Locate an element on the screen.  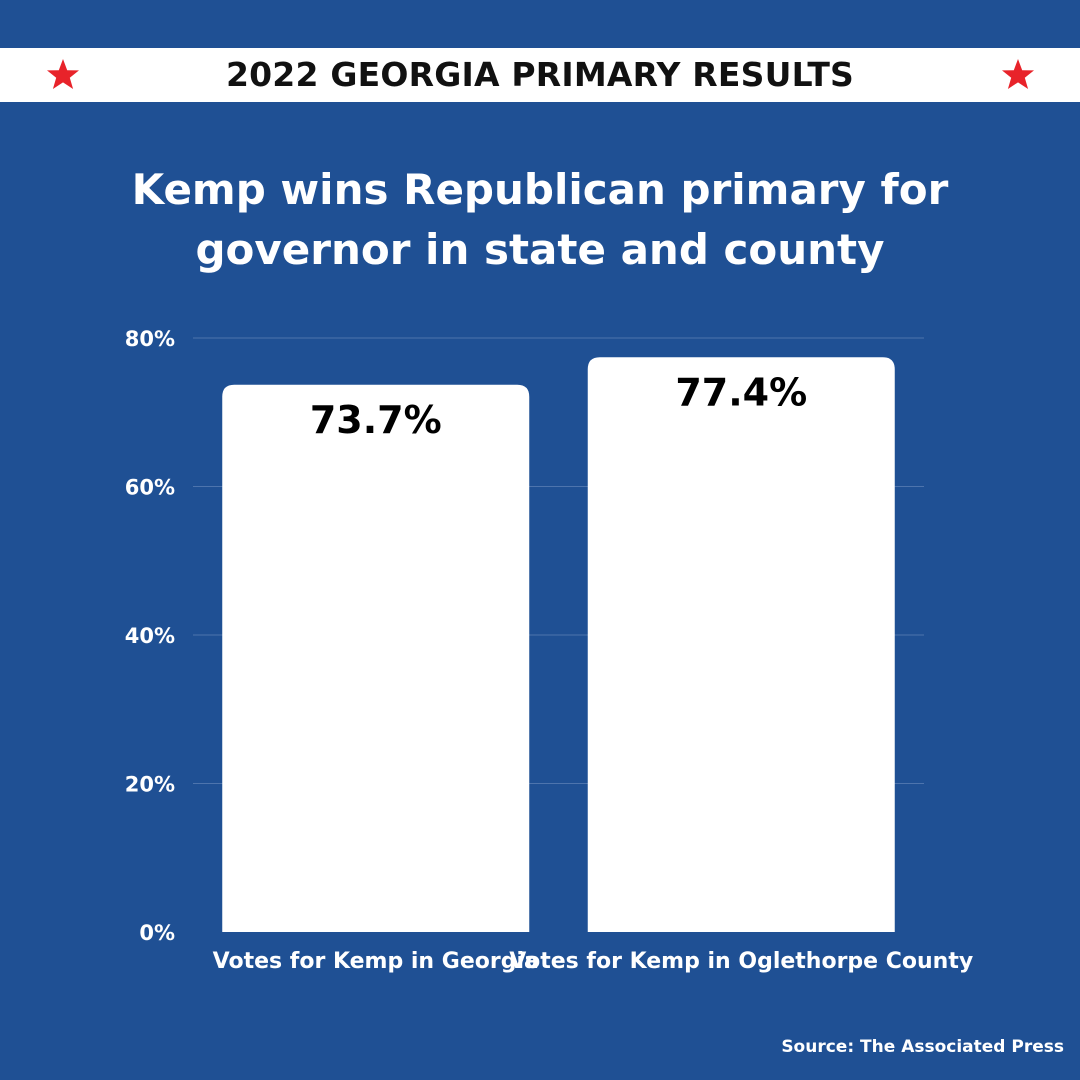
bar is located at coordinates (376, 658).